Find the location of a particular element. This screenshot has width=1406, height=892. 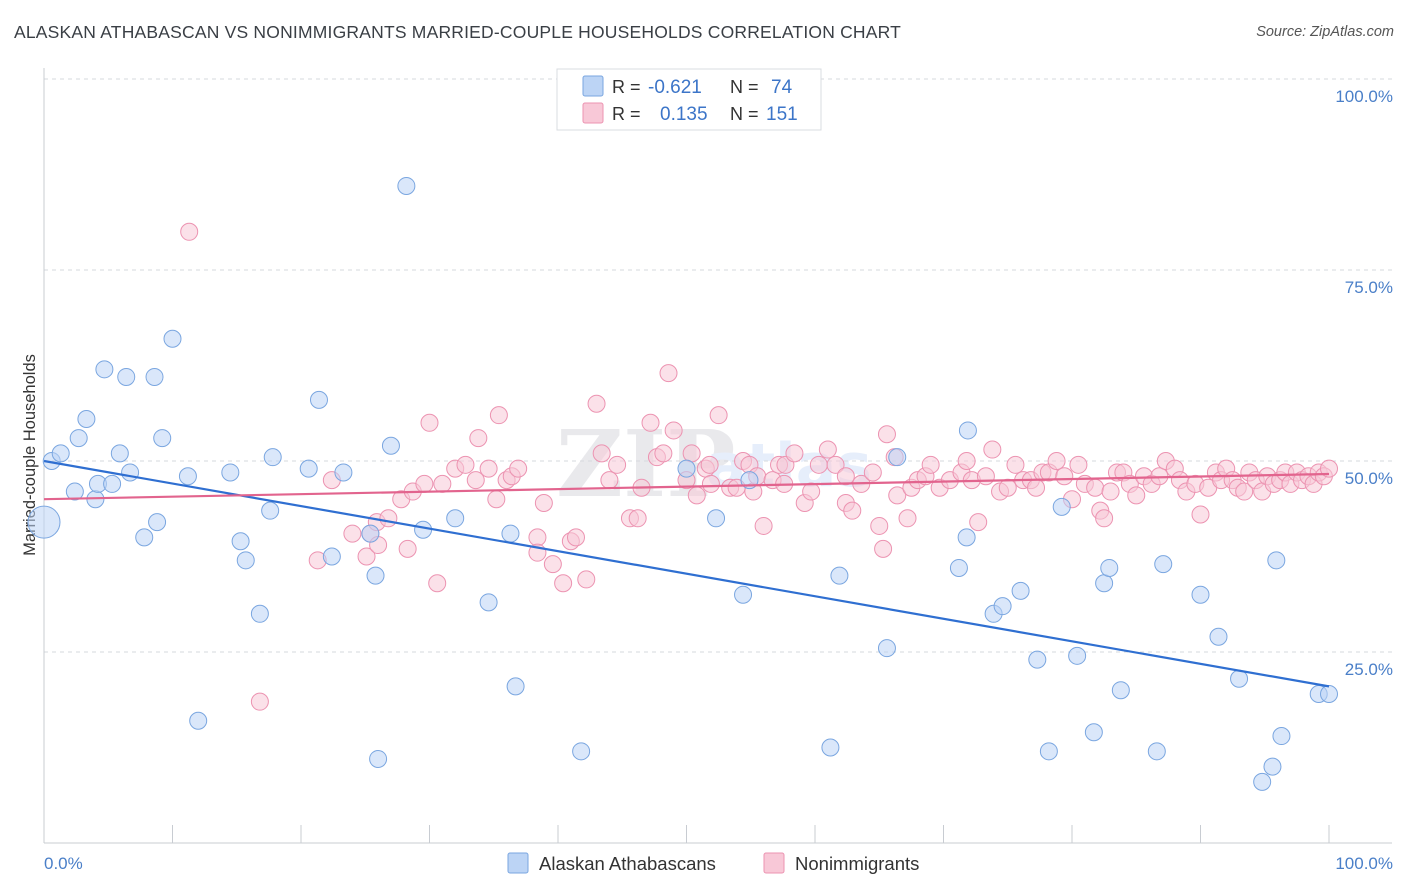

legend-n-value-pink: 151 is located at coordinates (782, 114).